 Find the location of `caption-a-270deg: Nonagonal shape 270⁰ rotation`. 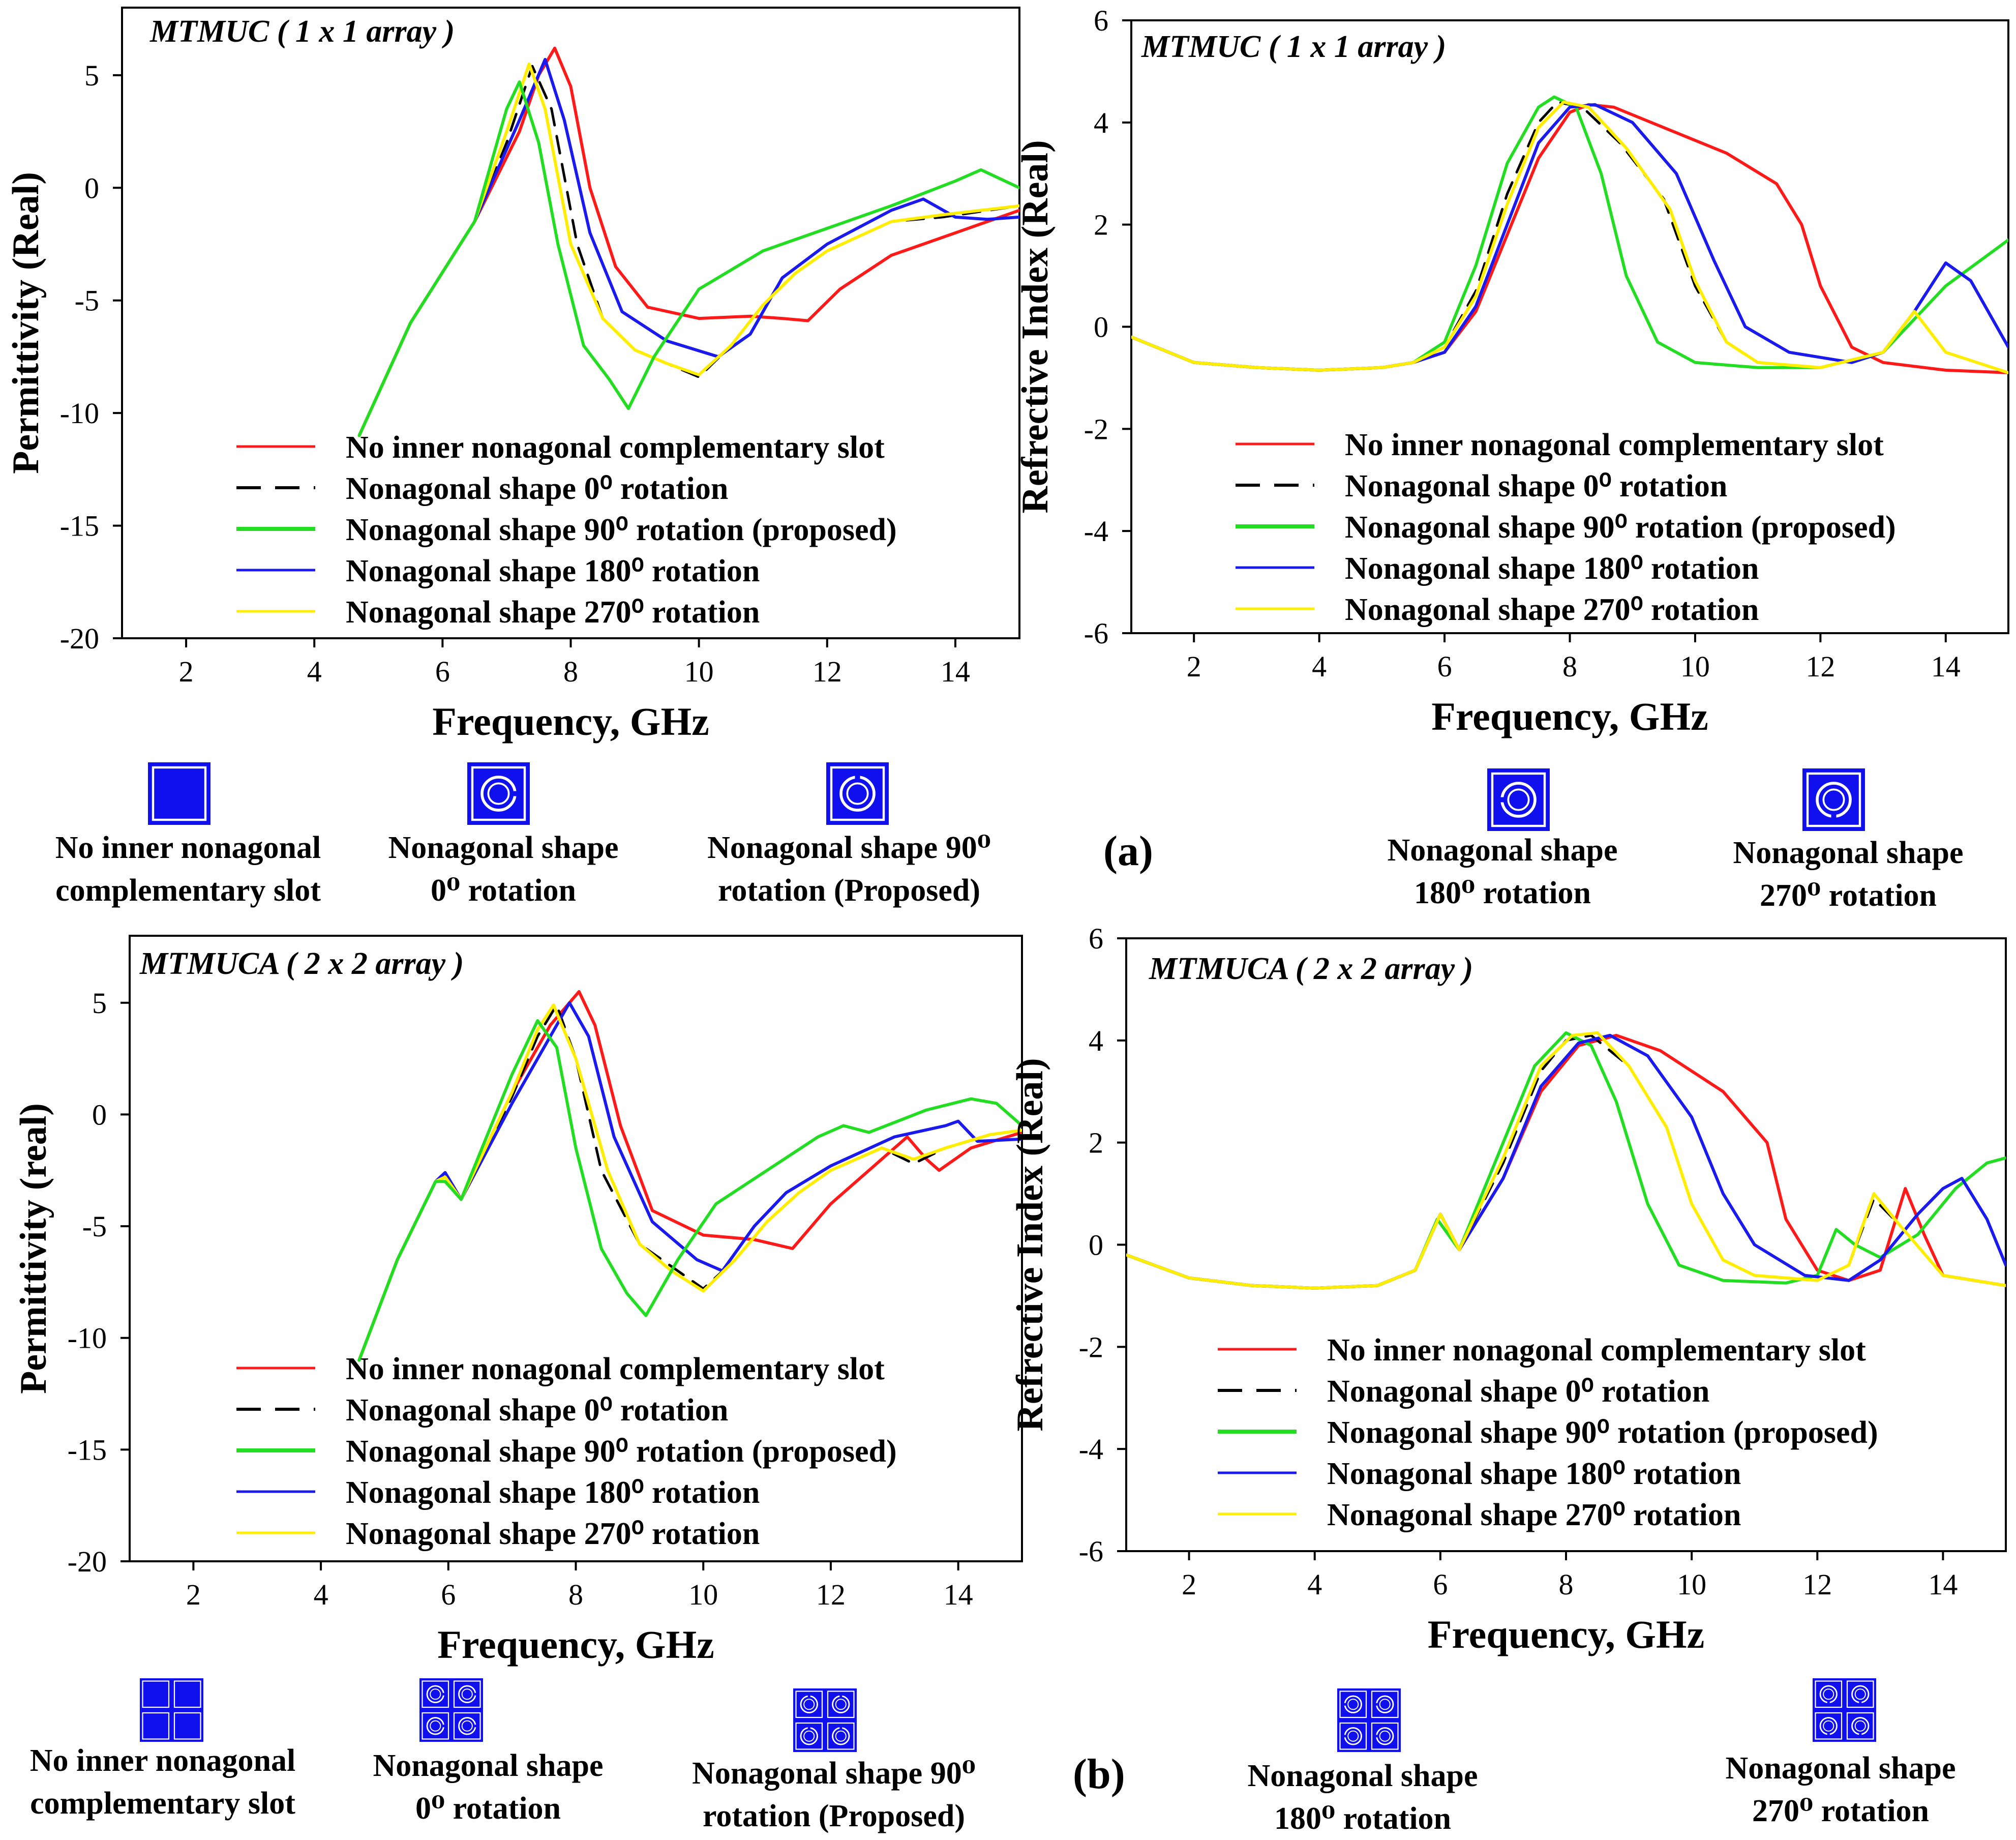

caption-a-270deg: Nonagonal shape 270⁰ rotation is located at coordinates (1848, 874).